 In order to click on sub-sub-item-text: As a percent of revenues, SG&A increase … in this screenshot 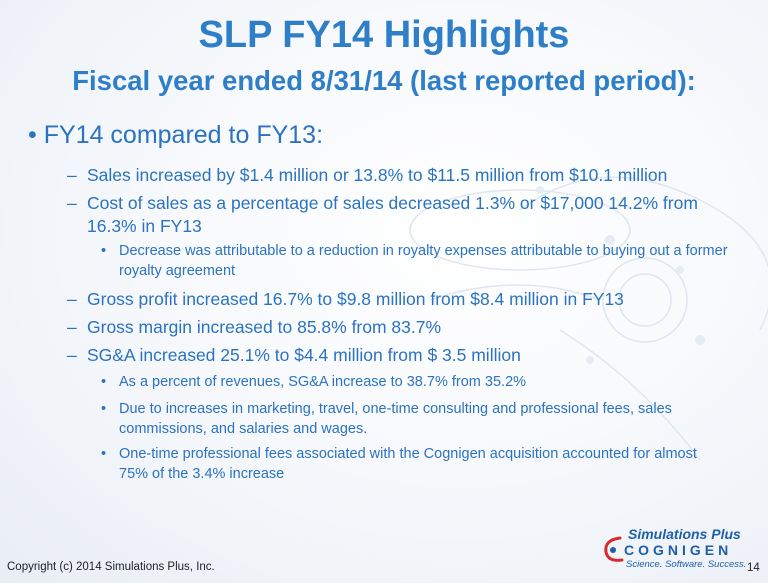, I will do `click(323, 382)`.